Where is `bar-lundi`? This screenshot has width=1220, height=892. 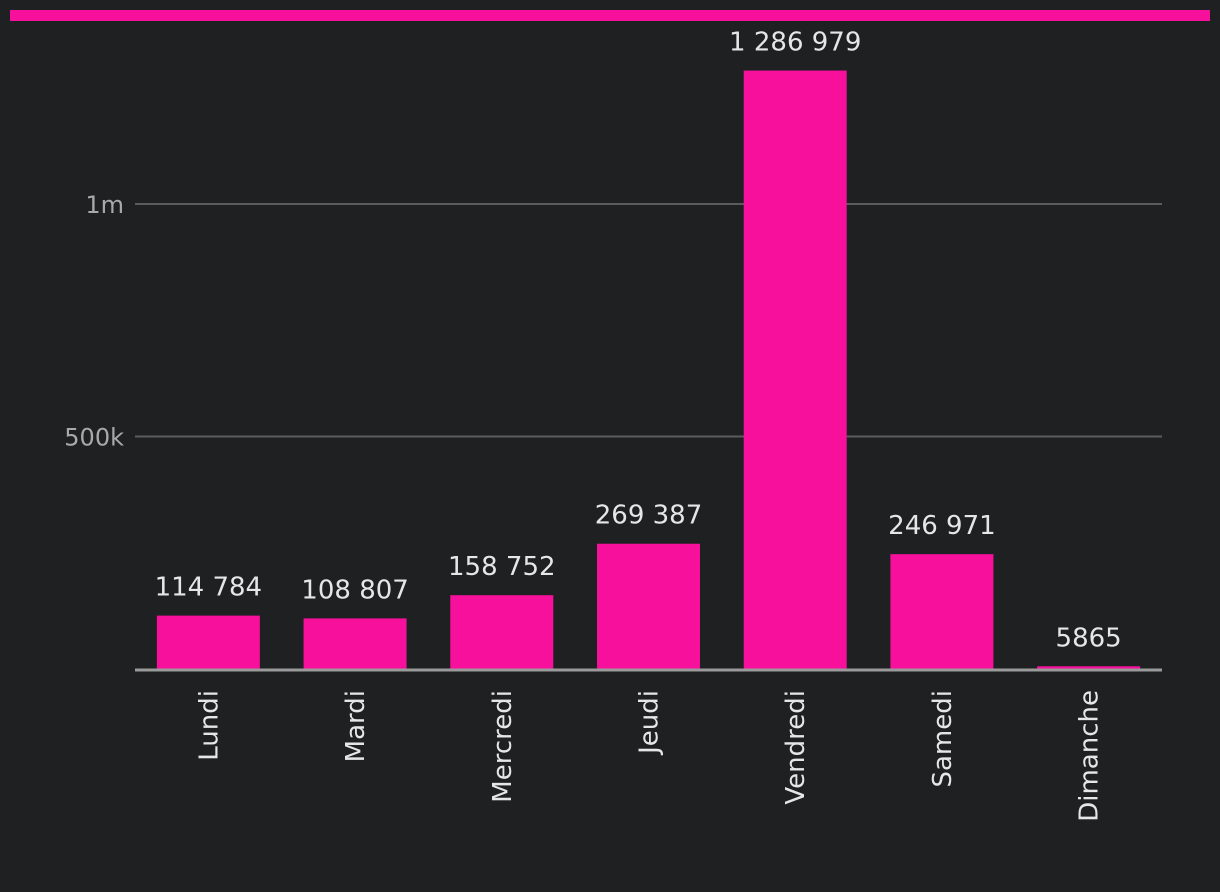 bar-lundi is located at coordinates (208, 642).